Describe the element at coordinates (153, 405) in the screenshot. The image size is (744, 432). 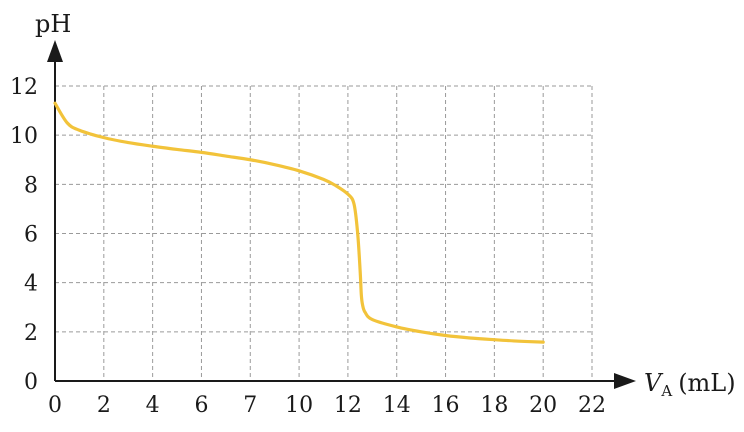
I see `x-tick-label: 4` at that location.